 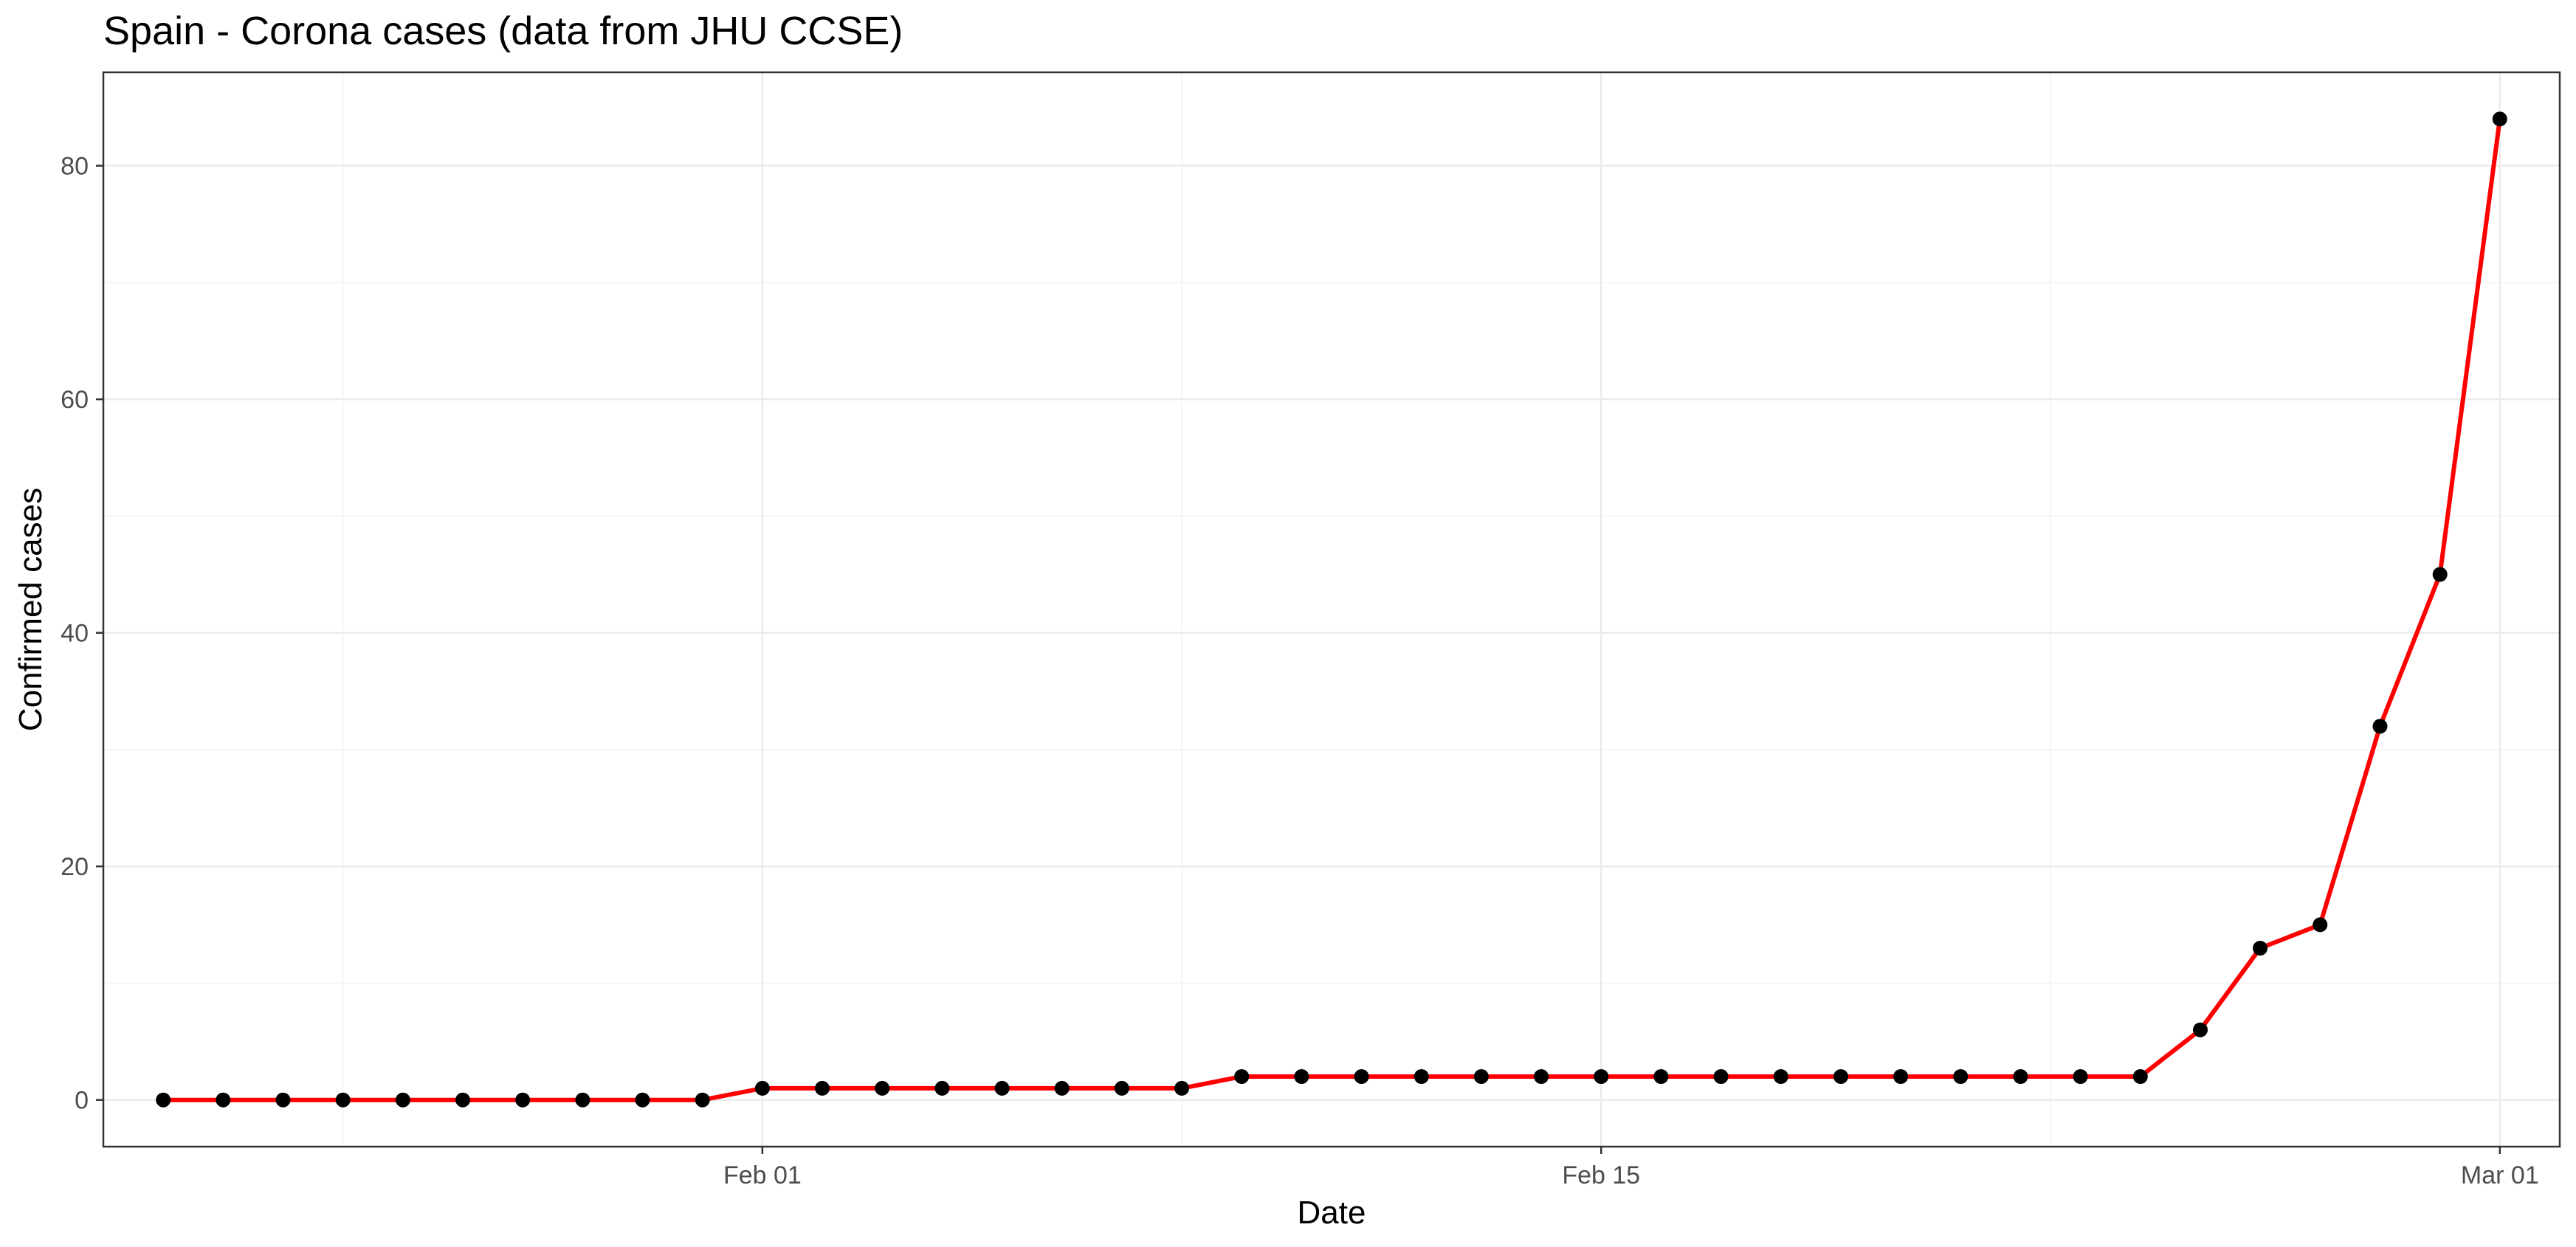 What do you see at coordinates (31, 609) in the screenshot?
I see `y-axis-title: Confirmed cases` at bounding box center [31, 609].